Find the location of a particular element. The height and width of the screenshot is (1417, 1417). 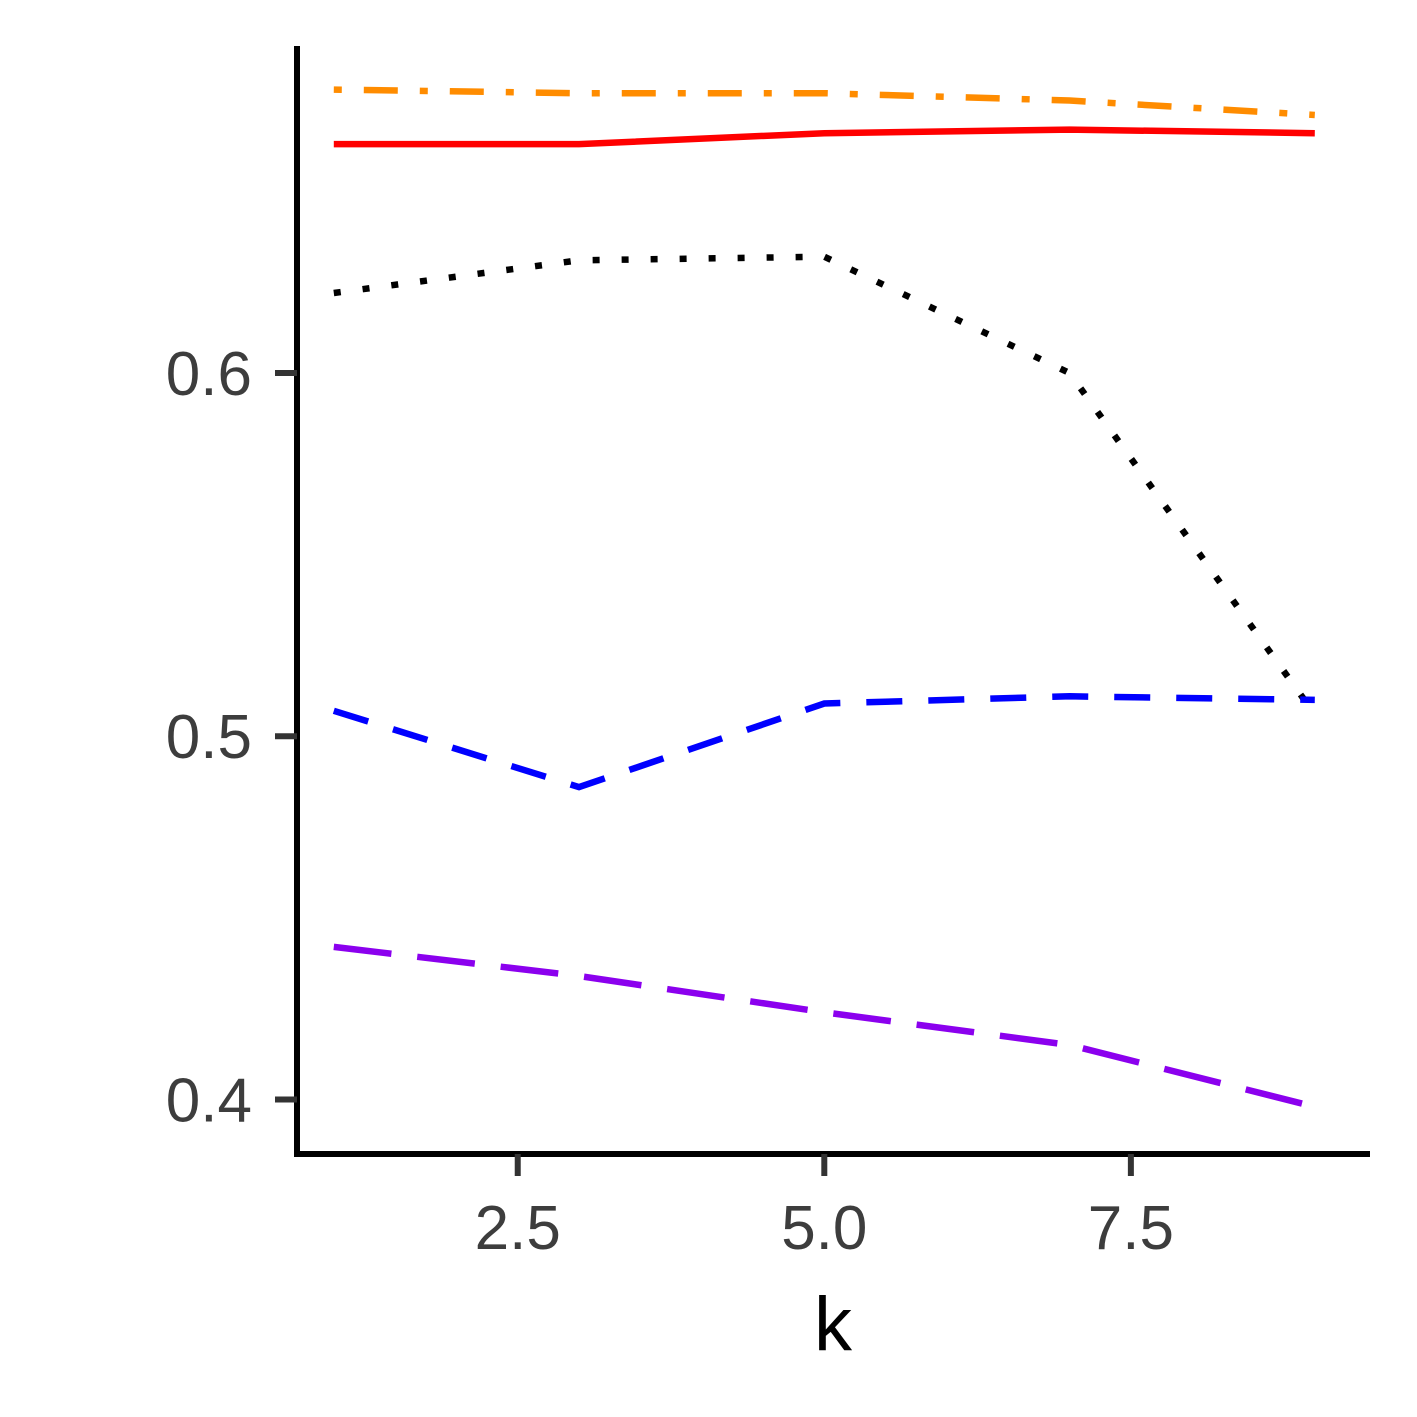

x-axis-title: k is located at coordinates (833, 1324).